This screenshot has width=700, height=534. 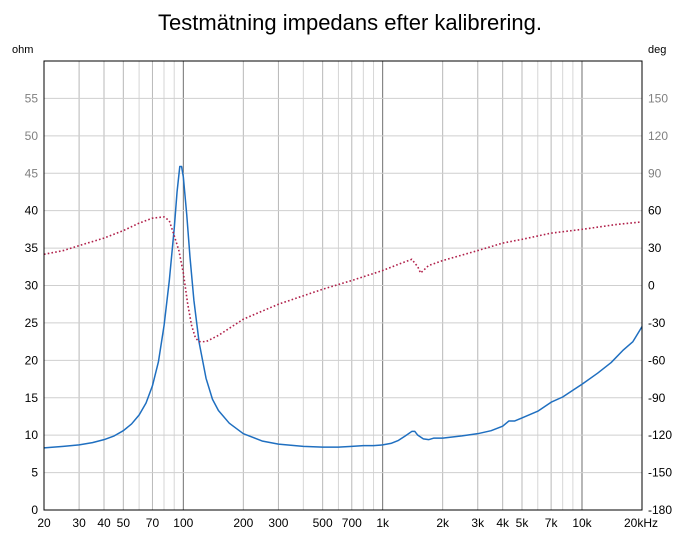 What do you see at coordinates (124, 523) in the screenshot?
I see `x-tick-label: 50` at bounding box center [124, 523].